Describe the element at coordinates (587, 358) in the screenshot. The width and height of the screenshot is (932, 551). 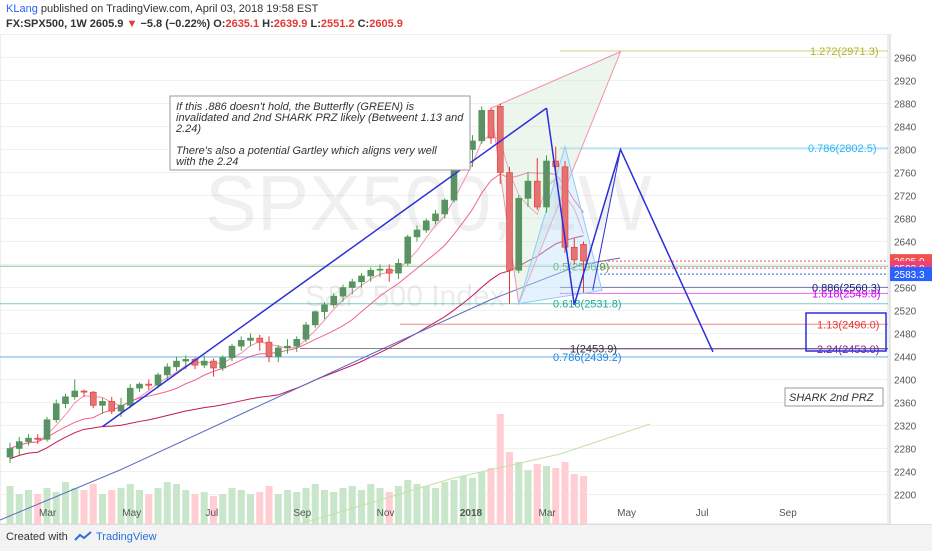
I see `level-label: 0.786(2439.2)` at that location.